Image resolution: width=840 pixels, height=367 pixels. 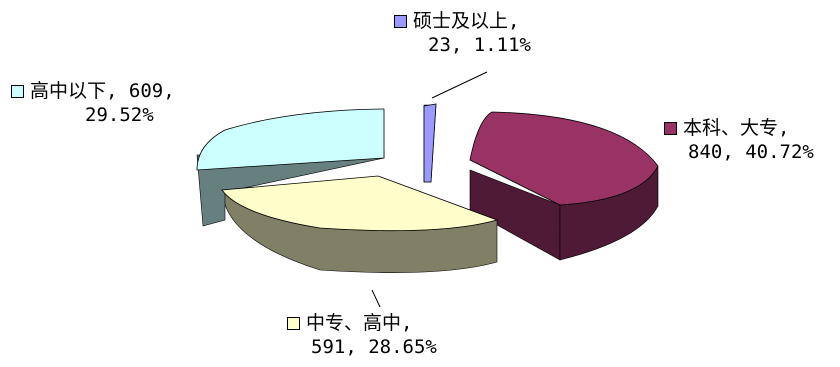 I want to click on legend-swatch-shuoshi, so click(x=400, y=21).